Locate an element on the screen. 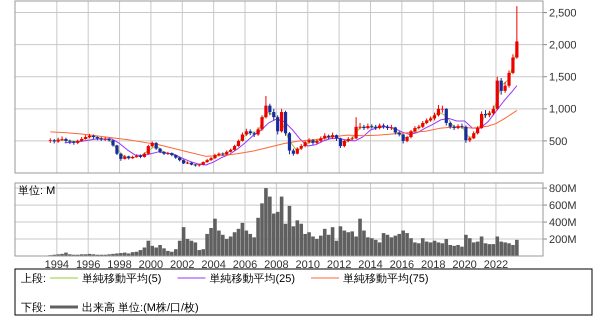  x-tick-label: 2006 is located at coordinates (245, 265).